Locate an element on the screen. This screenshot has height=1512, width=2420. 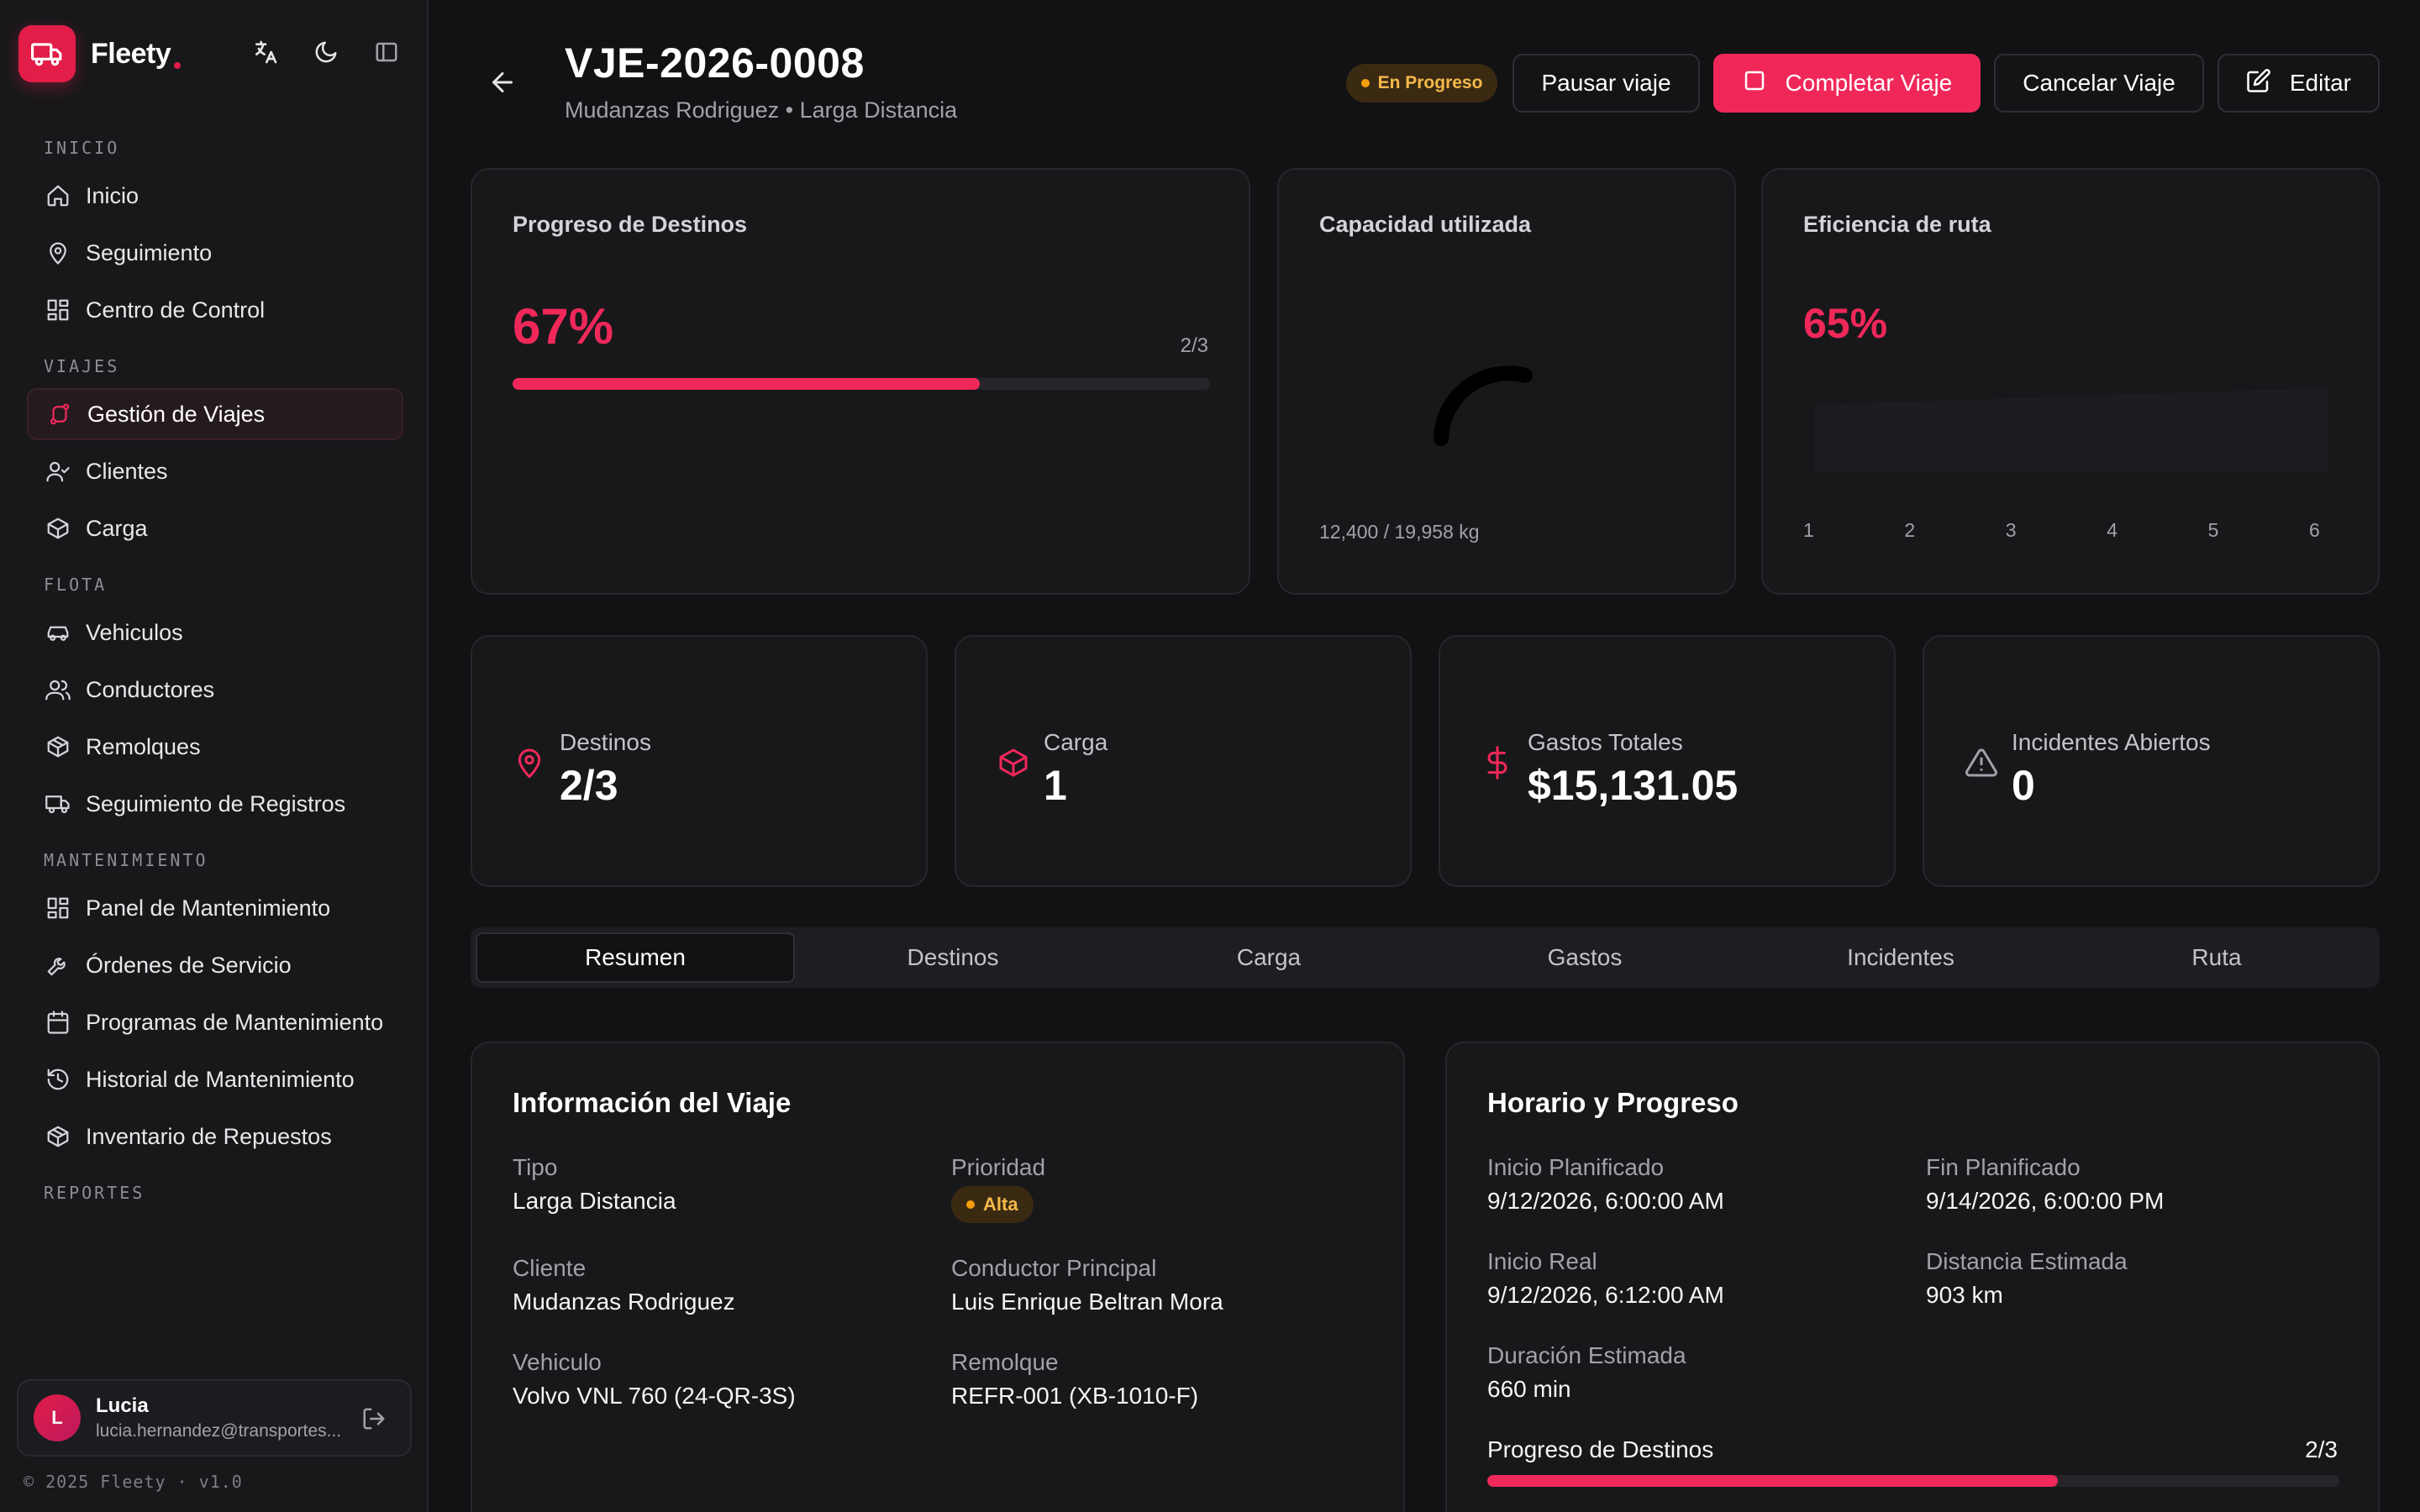
sidebar-item-label: Órdenes de Servicio is located at coordinates (189, 965).